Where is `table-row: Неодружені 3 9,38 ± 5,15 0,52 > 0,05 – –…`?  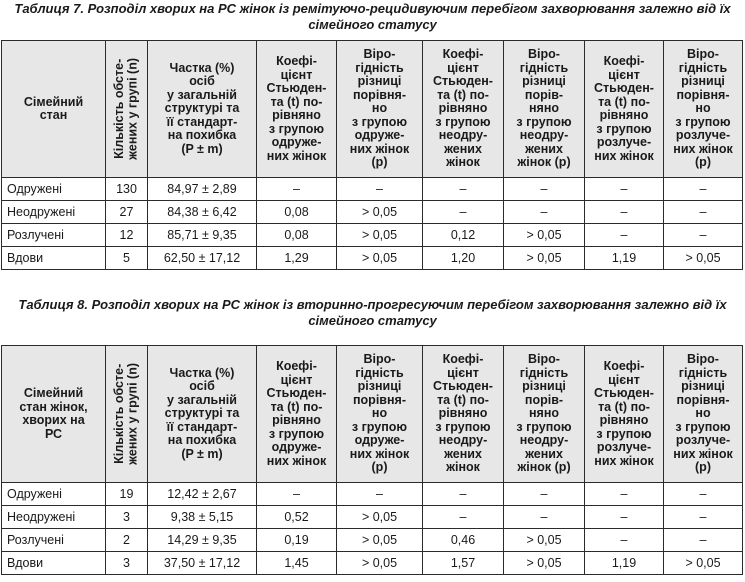
table-row: Неодружені 3 9,38 ± 5,15 0,52 > 0,05 – –… is located at coordinates (372, 517).